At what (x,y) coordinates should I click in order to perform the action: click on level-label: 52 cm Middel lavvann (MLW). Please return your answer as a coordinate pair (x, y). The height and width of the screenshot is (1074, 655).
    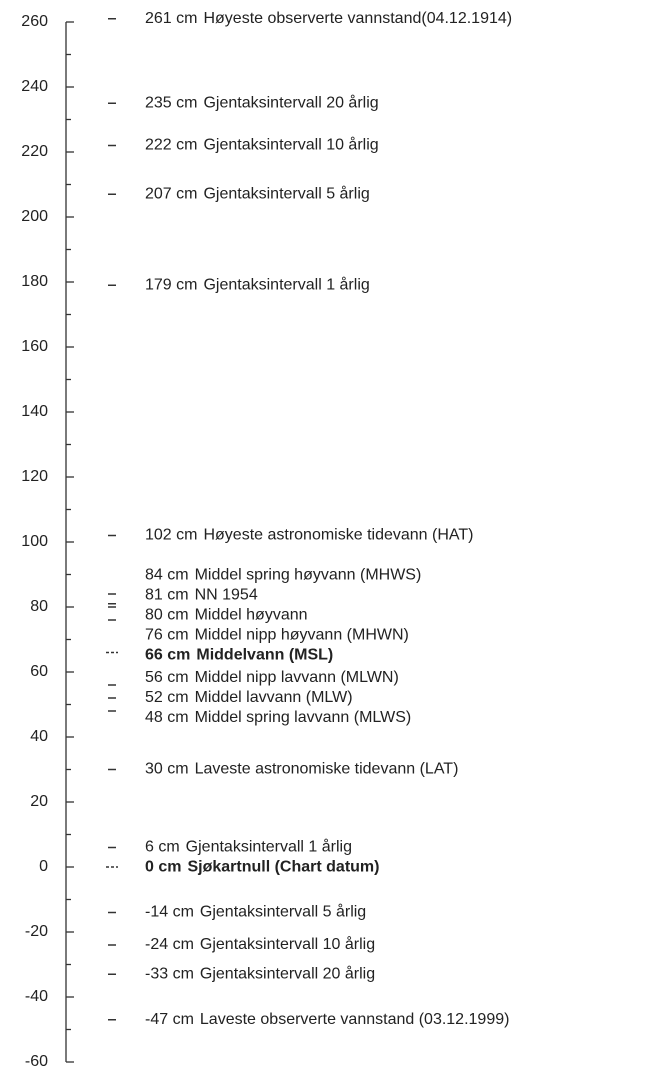
    Looking at the image, I should click on (249, 697).